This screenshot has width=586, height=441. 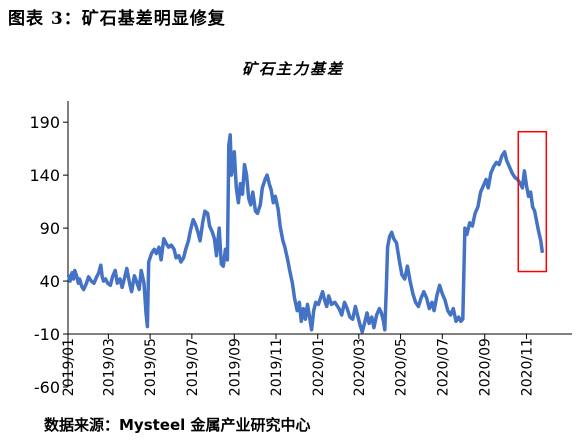 I want to click on chart-title: 矿石主力基差, so click(x=292, y=69).